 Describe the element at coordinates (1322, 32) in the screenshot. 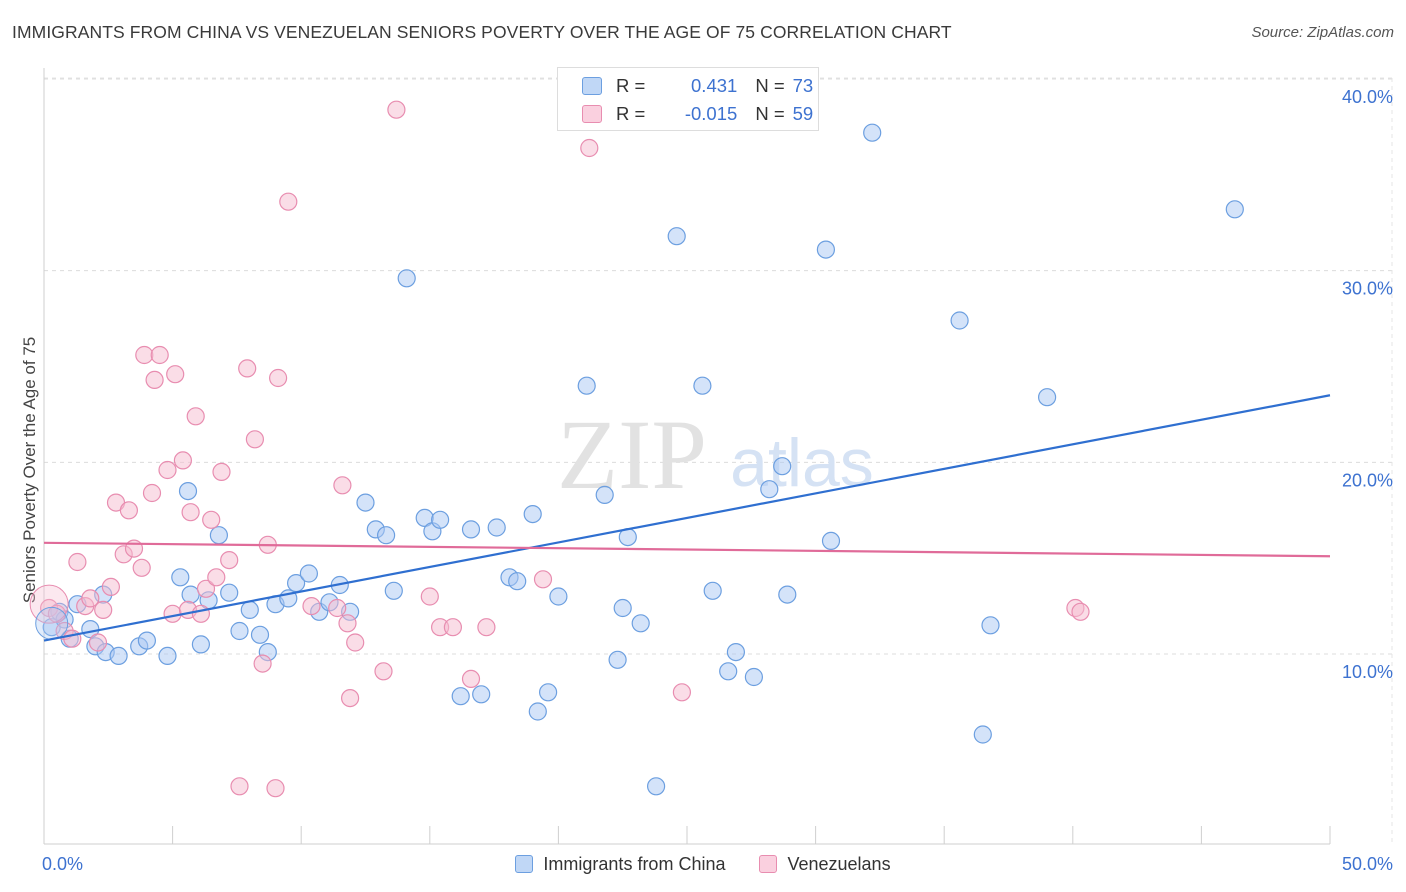

I see `source-attribution: Source: ZipAtlas.com` at that location.